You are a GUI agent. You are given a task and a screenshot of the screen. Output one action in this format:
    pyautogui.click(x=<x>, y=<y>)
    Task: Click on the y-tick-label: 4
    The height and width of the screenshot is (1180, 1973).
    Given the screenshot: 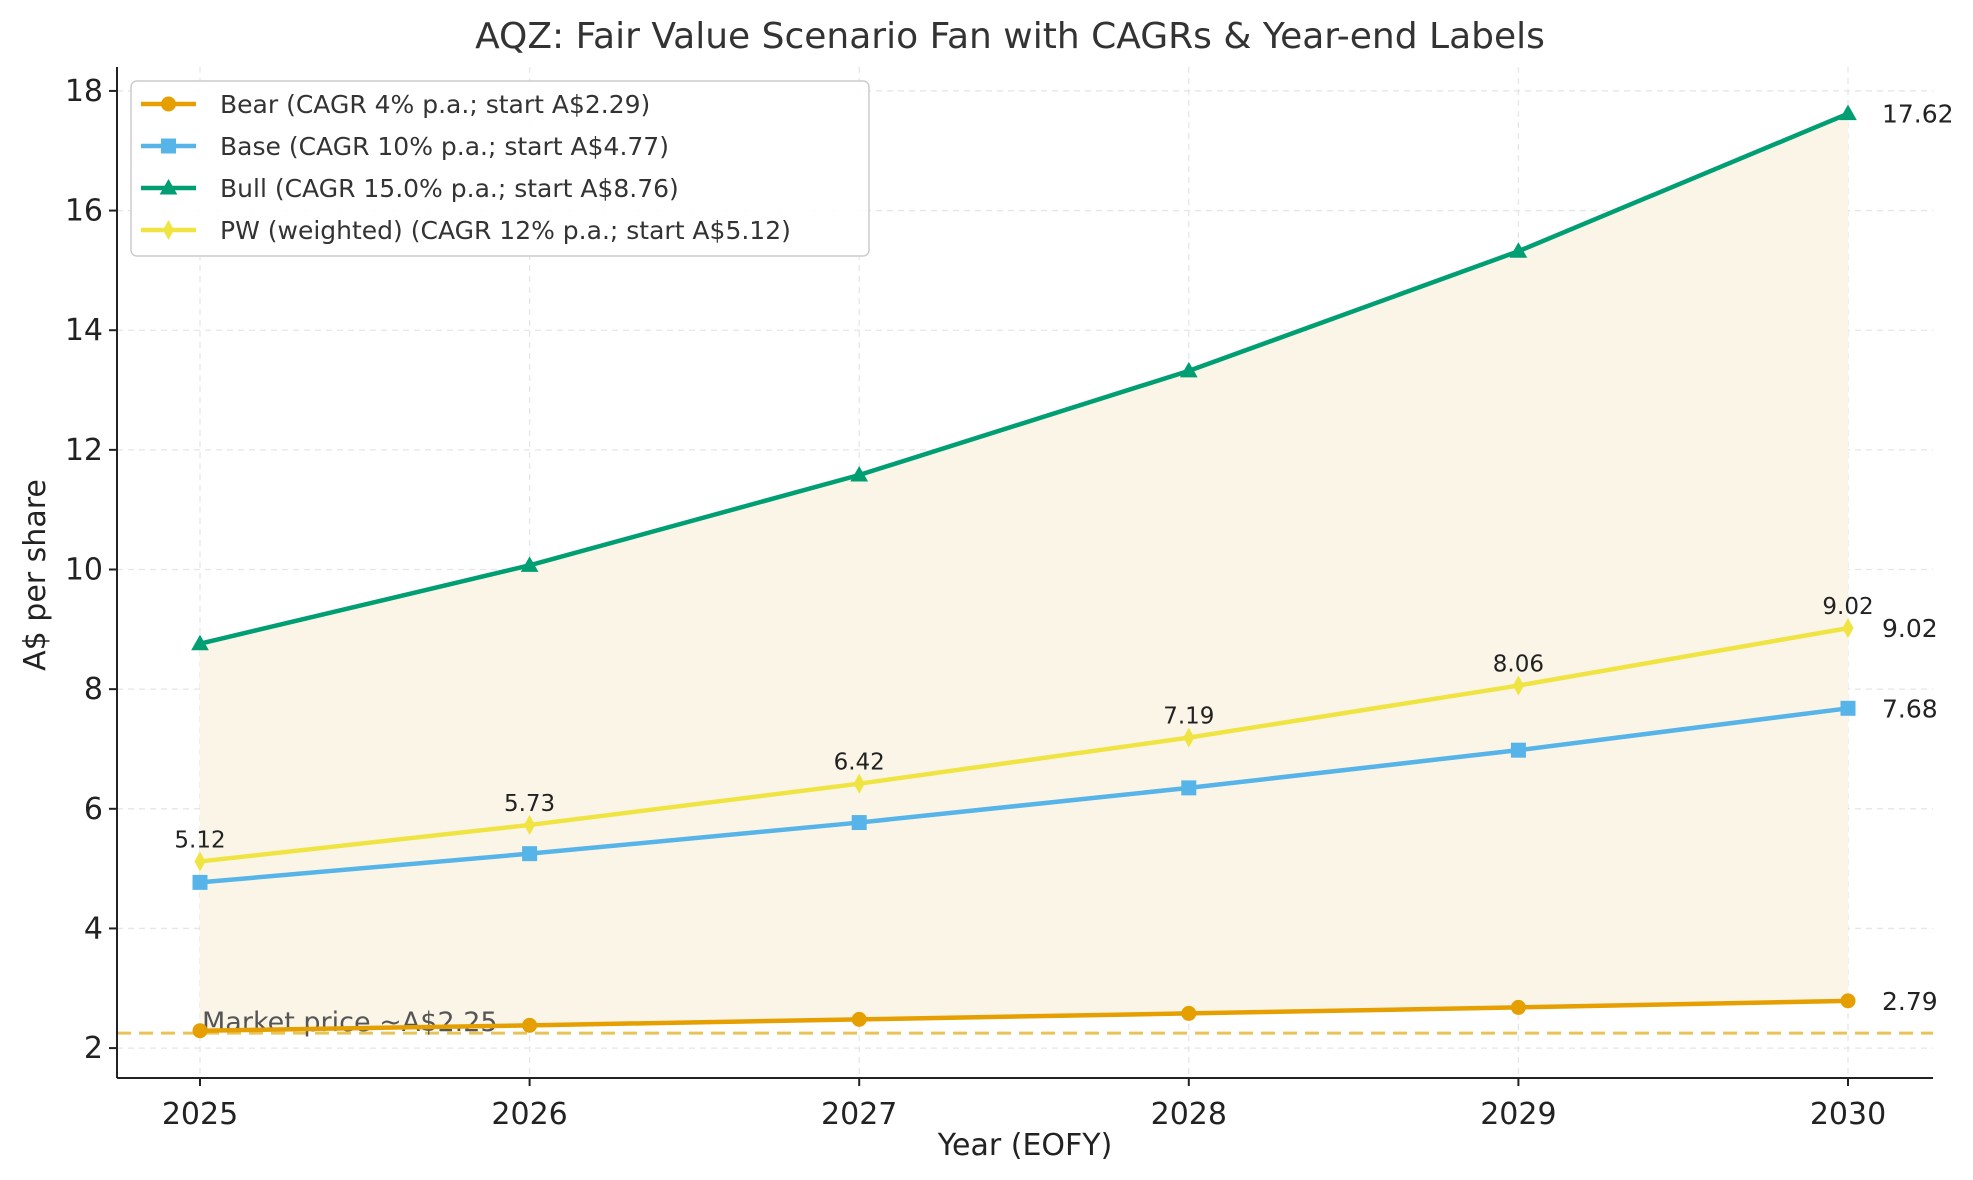 What is the action you would take?
    pyautogui.click(x=93, y=928)
    